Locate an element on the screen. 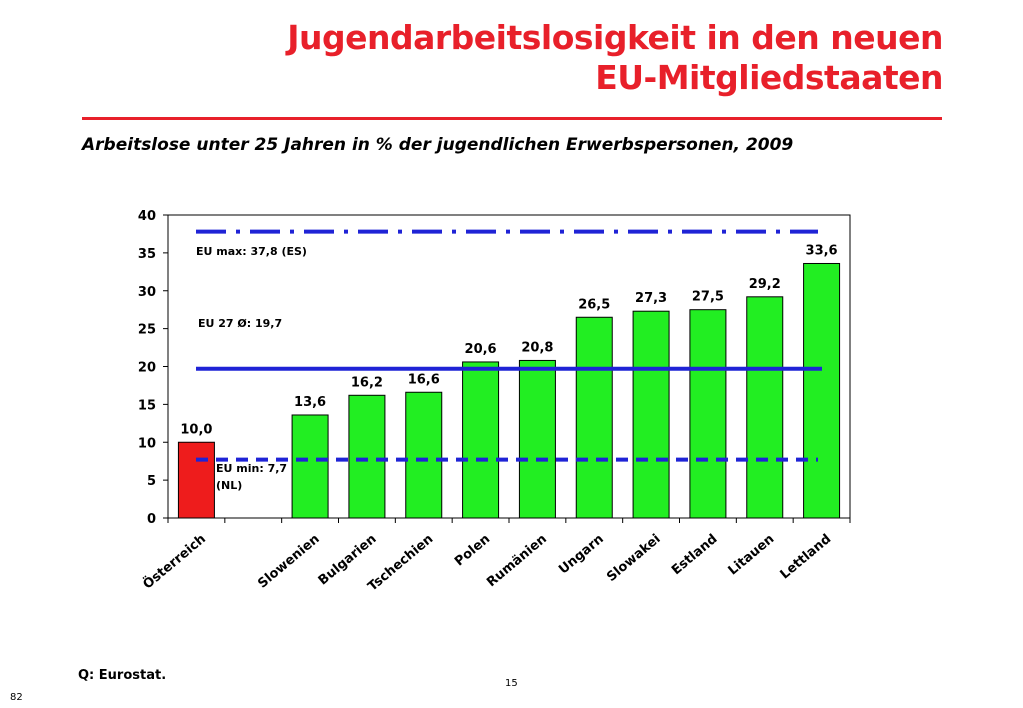  data-label: 26,5 is located at coordinates (594, 304).